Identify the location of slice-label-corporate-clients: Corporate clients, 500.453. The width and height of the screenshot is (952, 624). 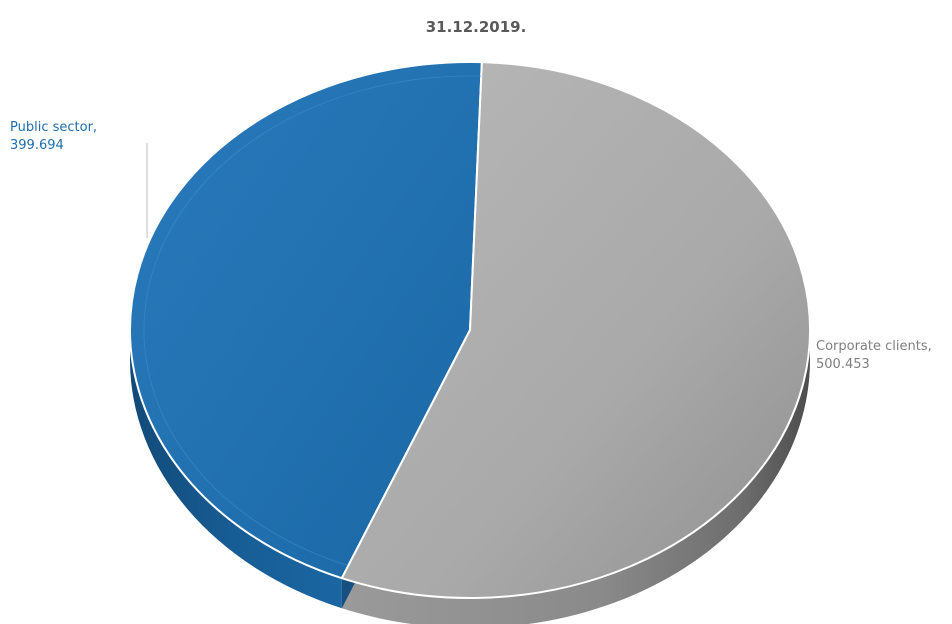
(874, 355).